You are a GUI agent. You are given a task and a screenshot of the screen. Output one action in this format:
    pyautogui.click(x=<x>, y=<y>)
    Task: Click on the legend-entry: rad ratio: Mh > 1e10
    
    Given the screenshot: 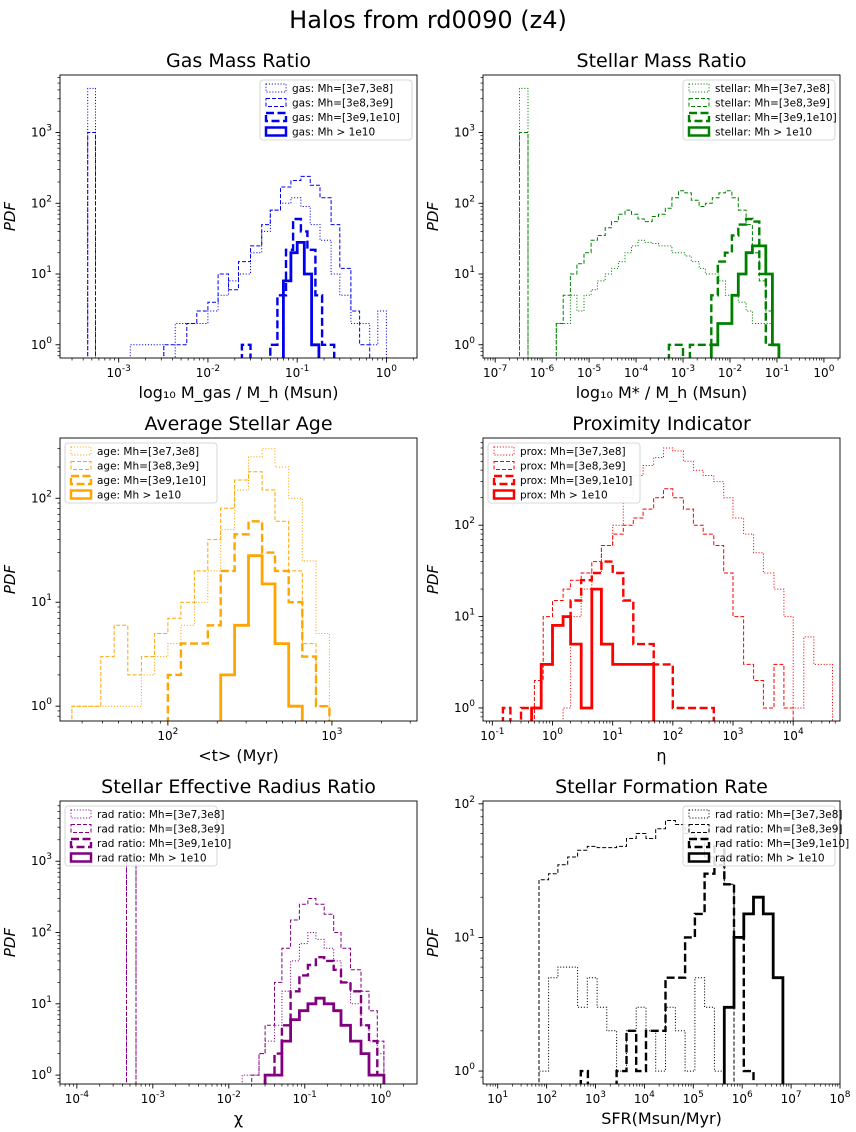 What is the action you would take?
    pyautogui.click(x=152, y=859)
    